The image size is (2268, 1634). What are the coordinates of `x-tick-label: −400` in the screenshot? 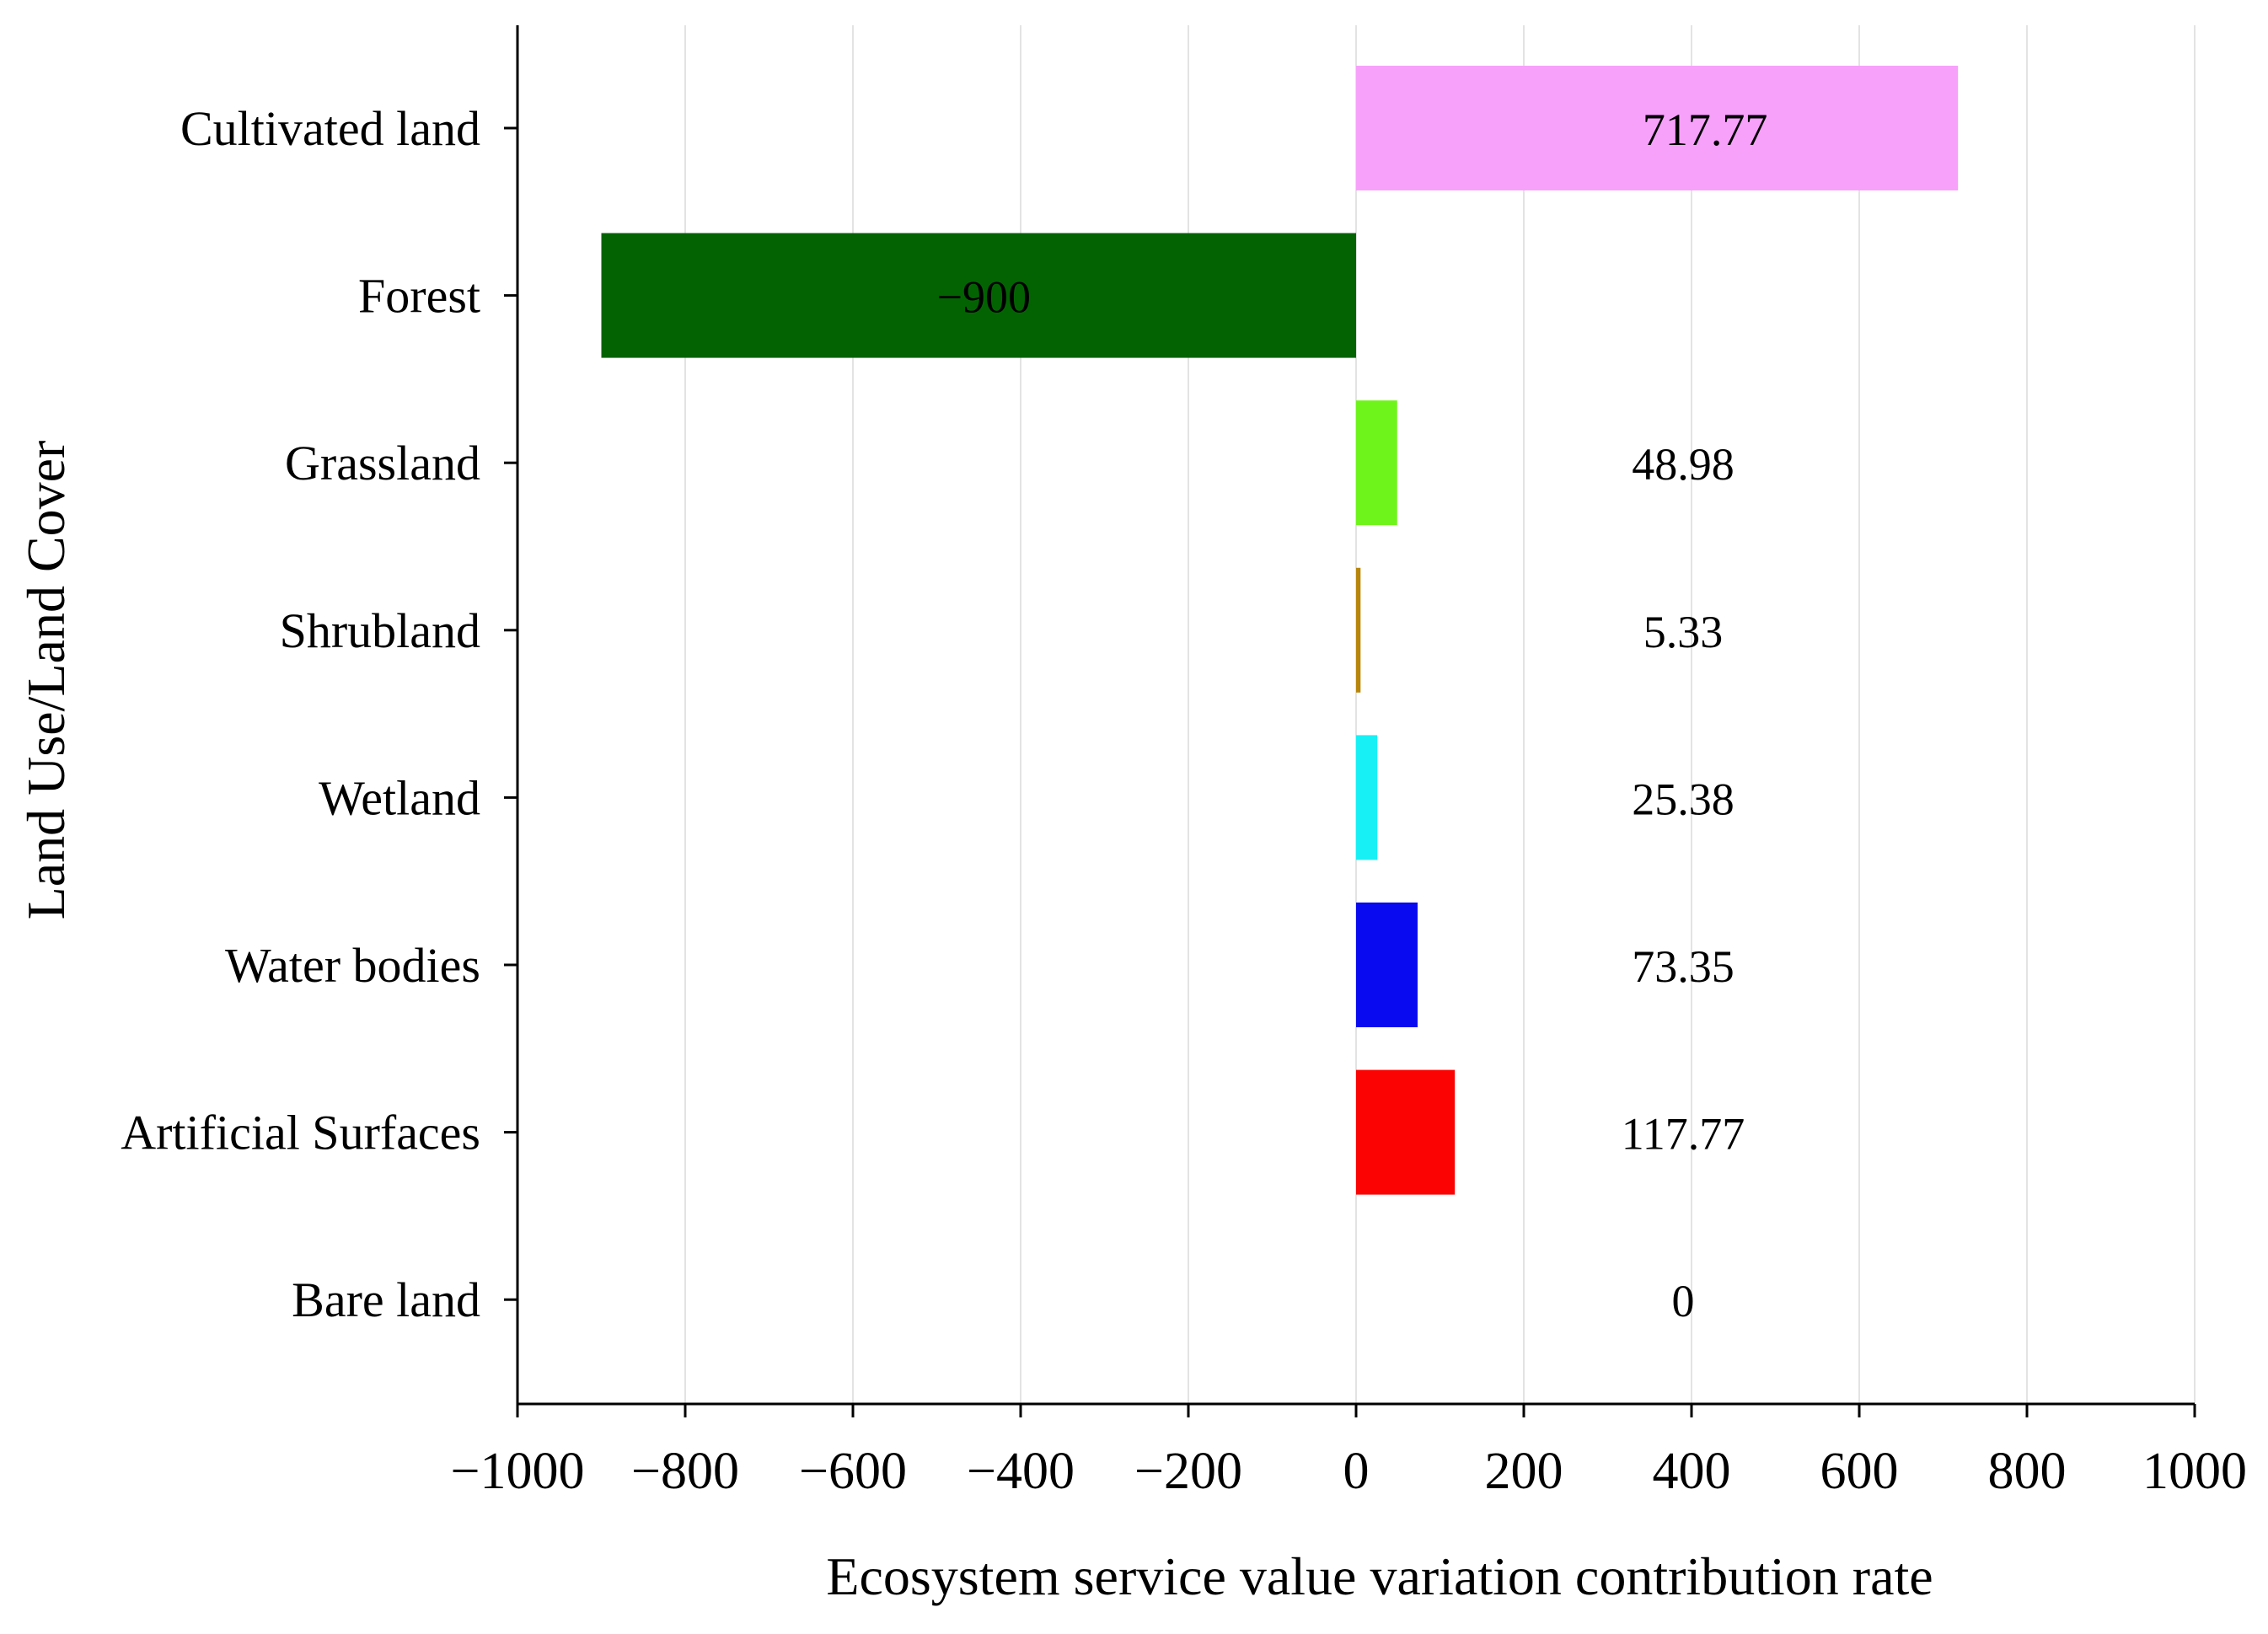 It's located at (1021, 1471).